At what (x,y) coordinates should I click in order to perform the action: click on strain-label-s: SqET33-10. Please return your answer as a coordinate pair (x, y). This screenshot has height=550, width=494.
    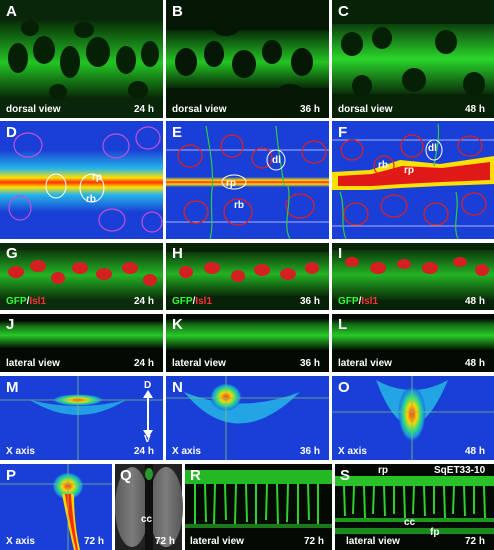
    Looking at the image, I should click on (460, 470).